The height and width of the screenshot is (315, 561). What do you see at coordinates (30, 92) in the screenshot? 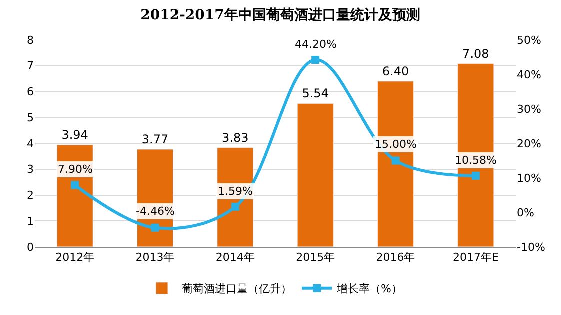
I see `y-tick-label: 6` at bounding box center [30, 92].